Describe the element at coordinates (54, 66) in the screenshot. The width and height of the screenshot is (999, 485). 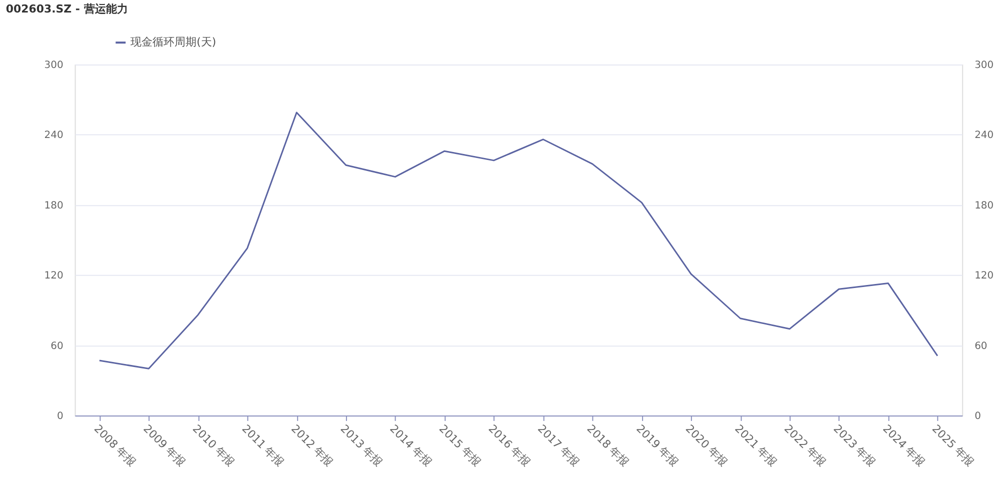
I see `y-tick-label: 300` at that location.